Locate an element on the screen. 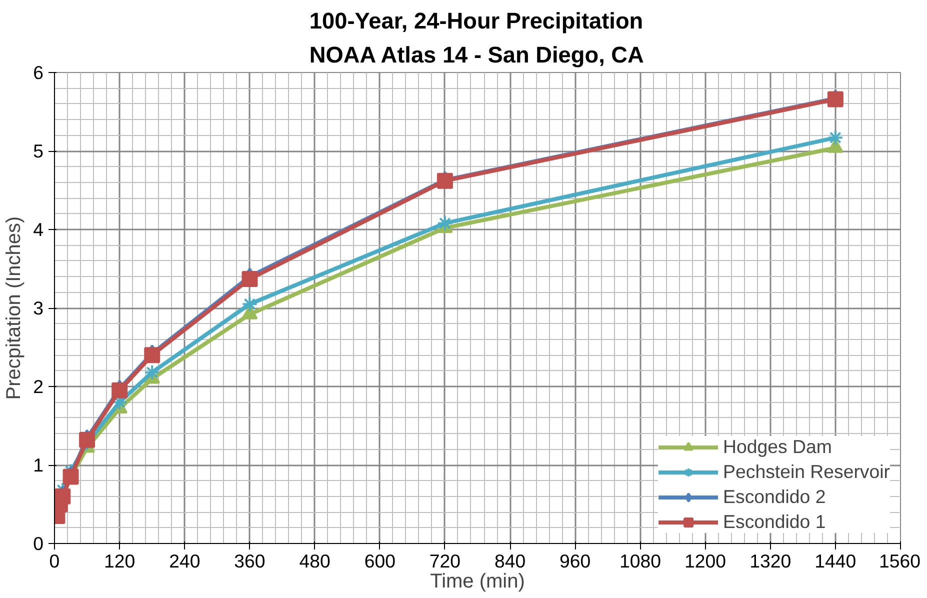 The width and height of the screenshot is (927, 598). y-tick-label: 5 is located at coordinates (38, 151).